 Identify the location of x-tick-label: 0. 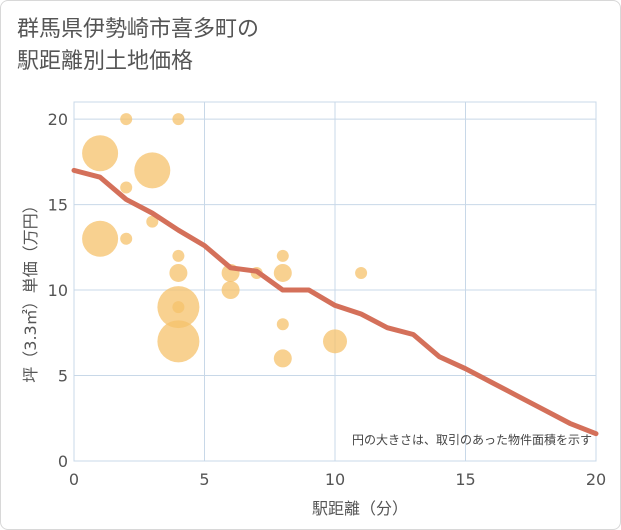
(74, 479).